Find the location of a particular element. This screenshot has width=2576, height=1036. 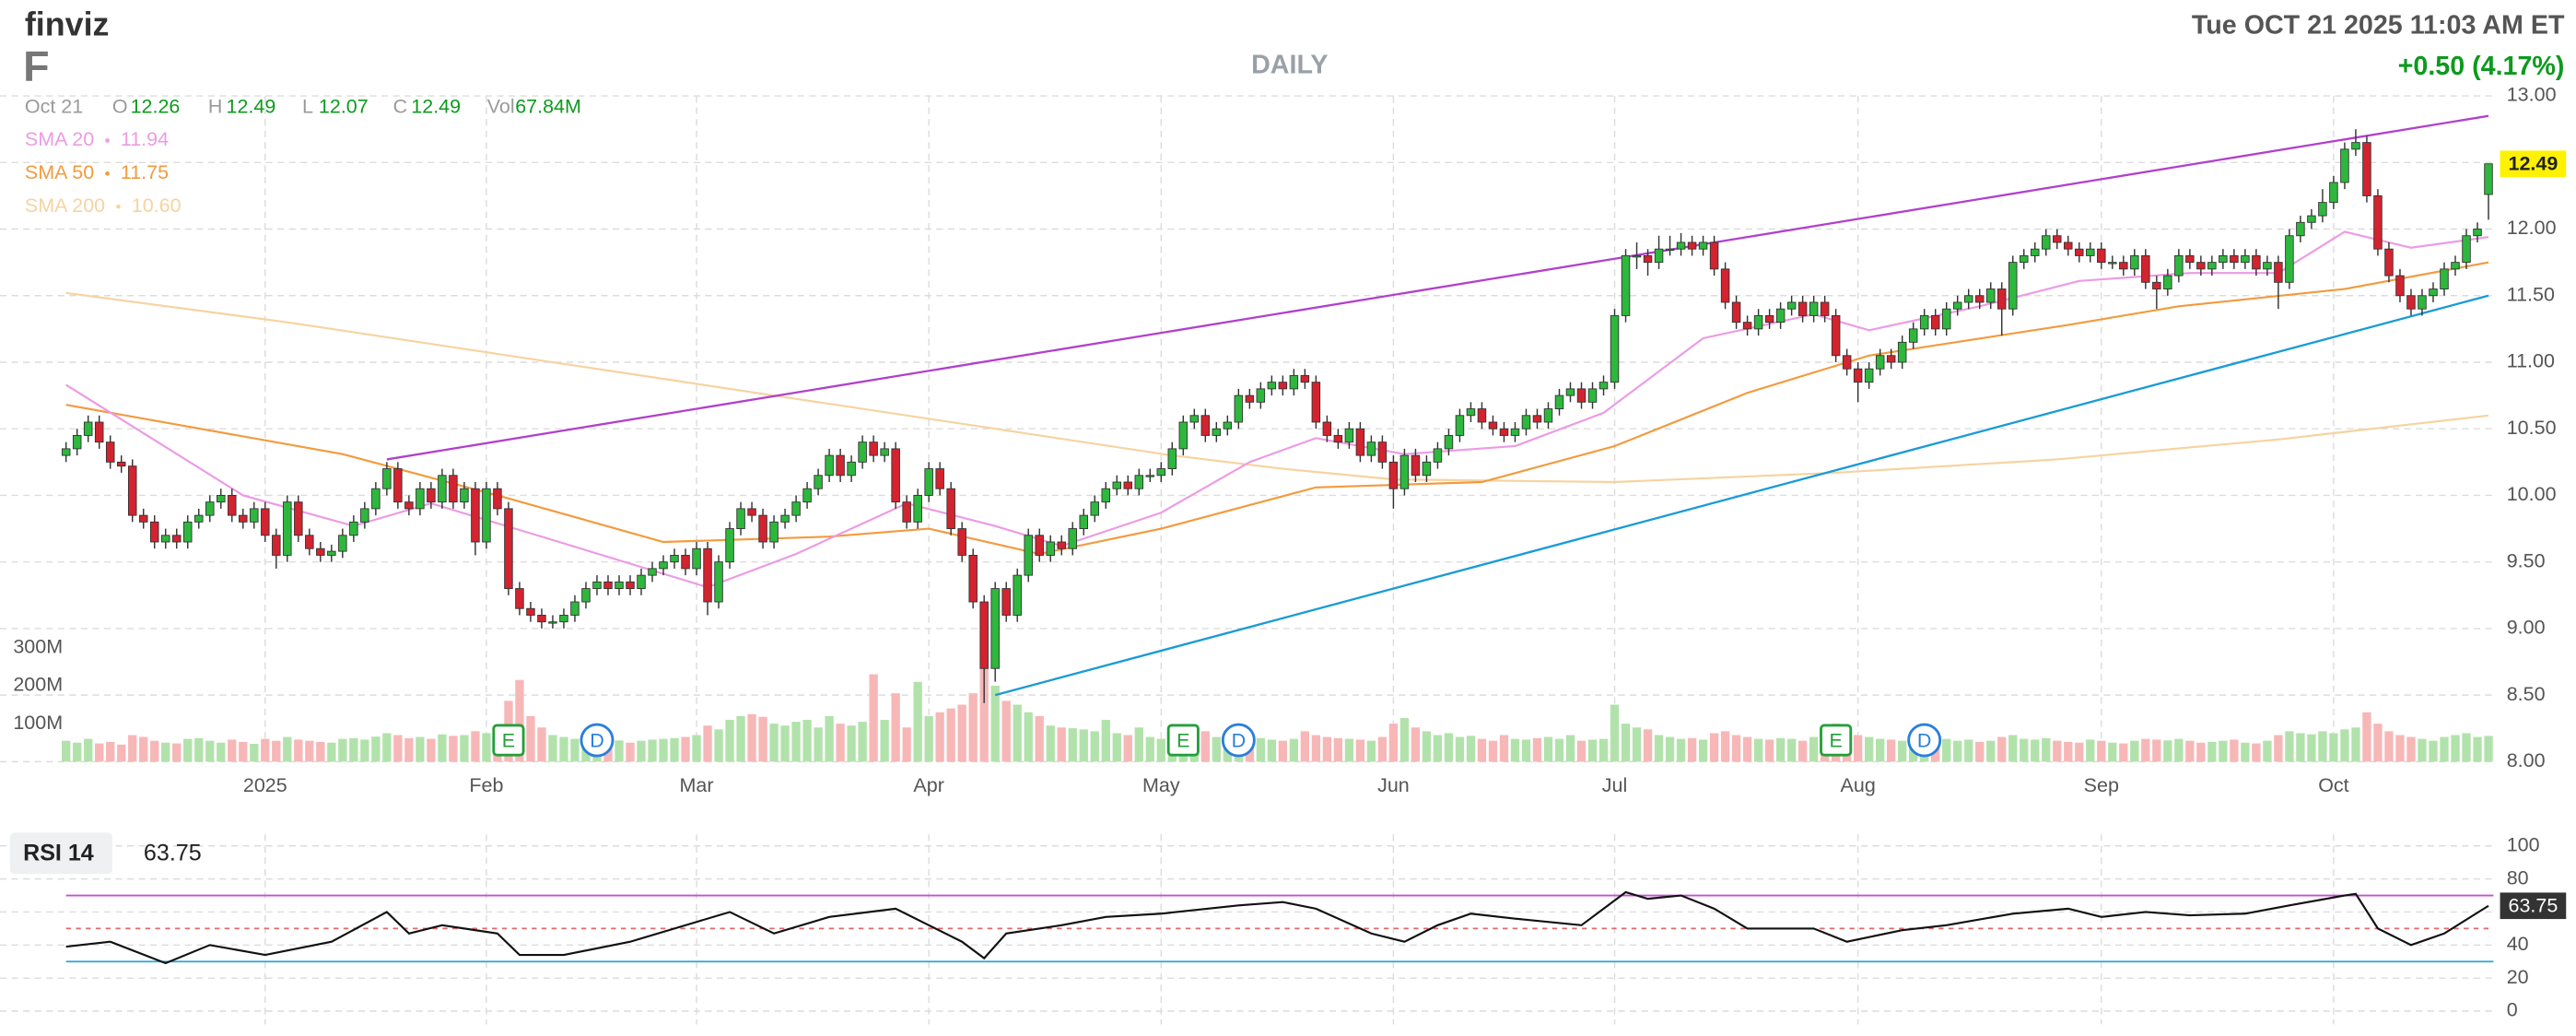

x-tick-label: Jul is located at coordinates (1615, 785).